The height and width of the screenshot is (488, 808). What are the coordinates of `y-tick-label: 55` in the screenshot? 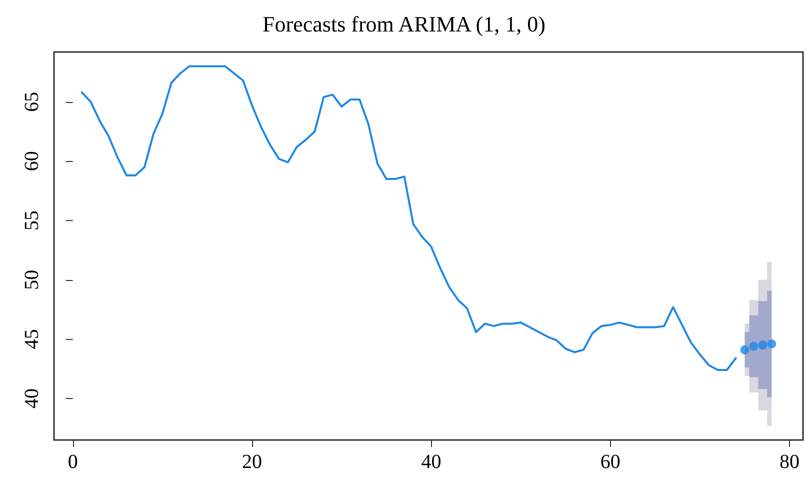 It's located at (32, 220).